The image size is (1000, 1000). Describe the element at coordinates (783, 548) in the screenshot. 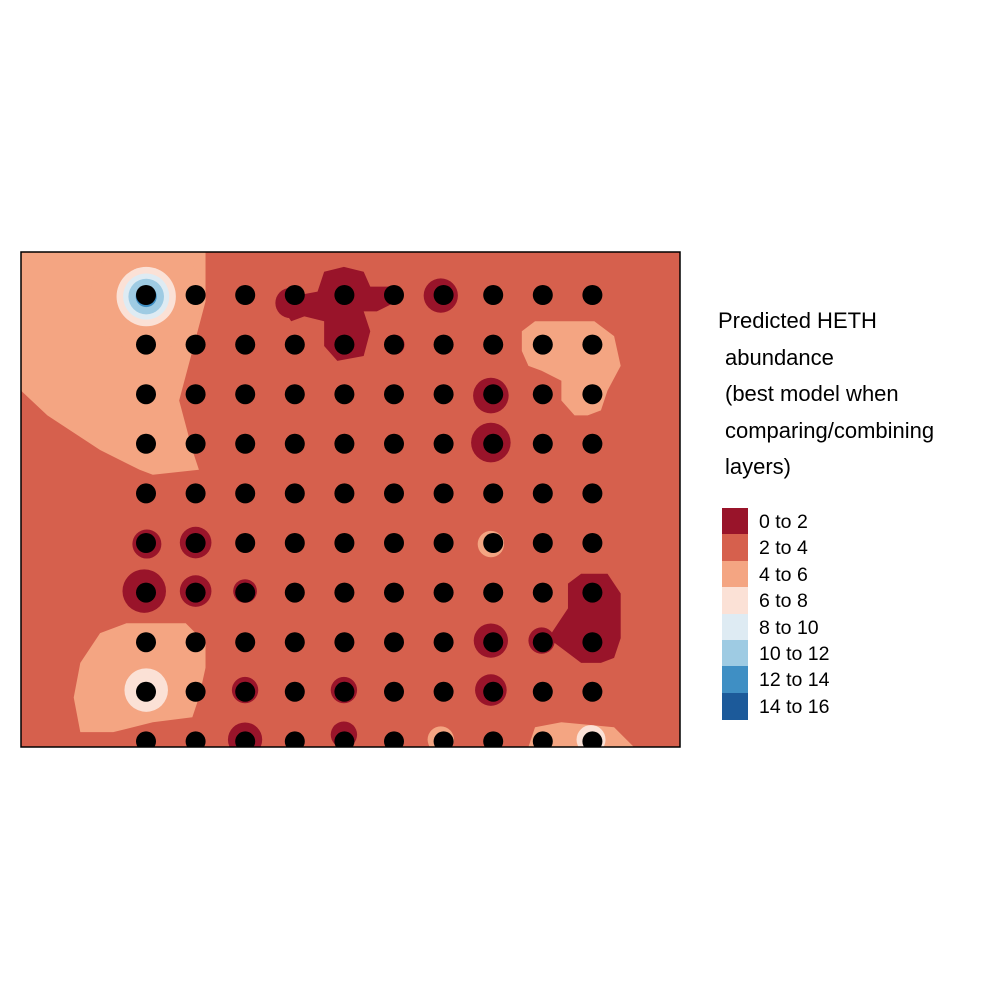

I see `legend-label: 2 to 4` at that location.